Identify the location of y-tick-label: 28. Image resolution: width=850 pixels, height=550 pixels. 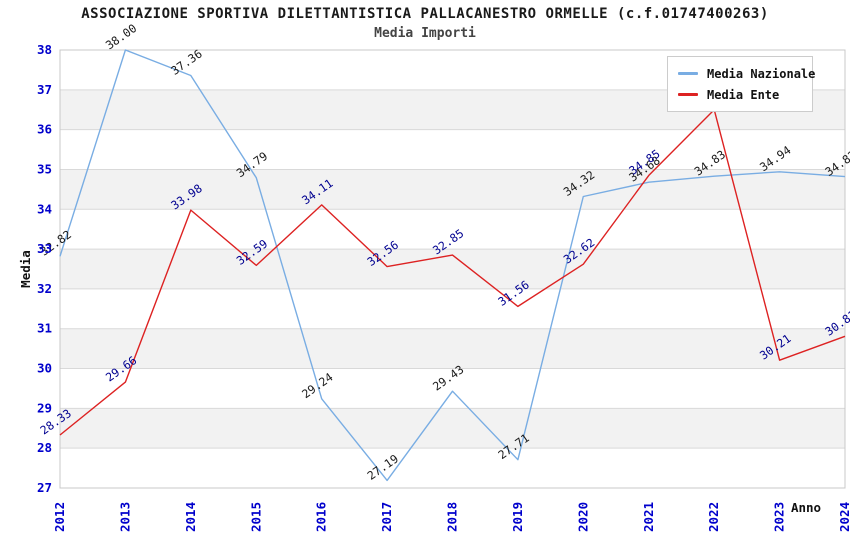
(44, 447).